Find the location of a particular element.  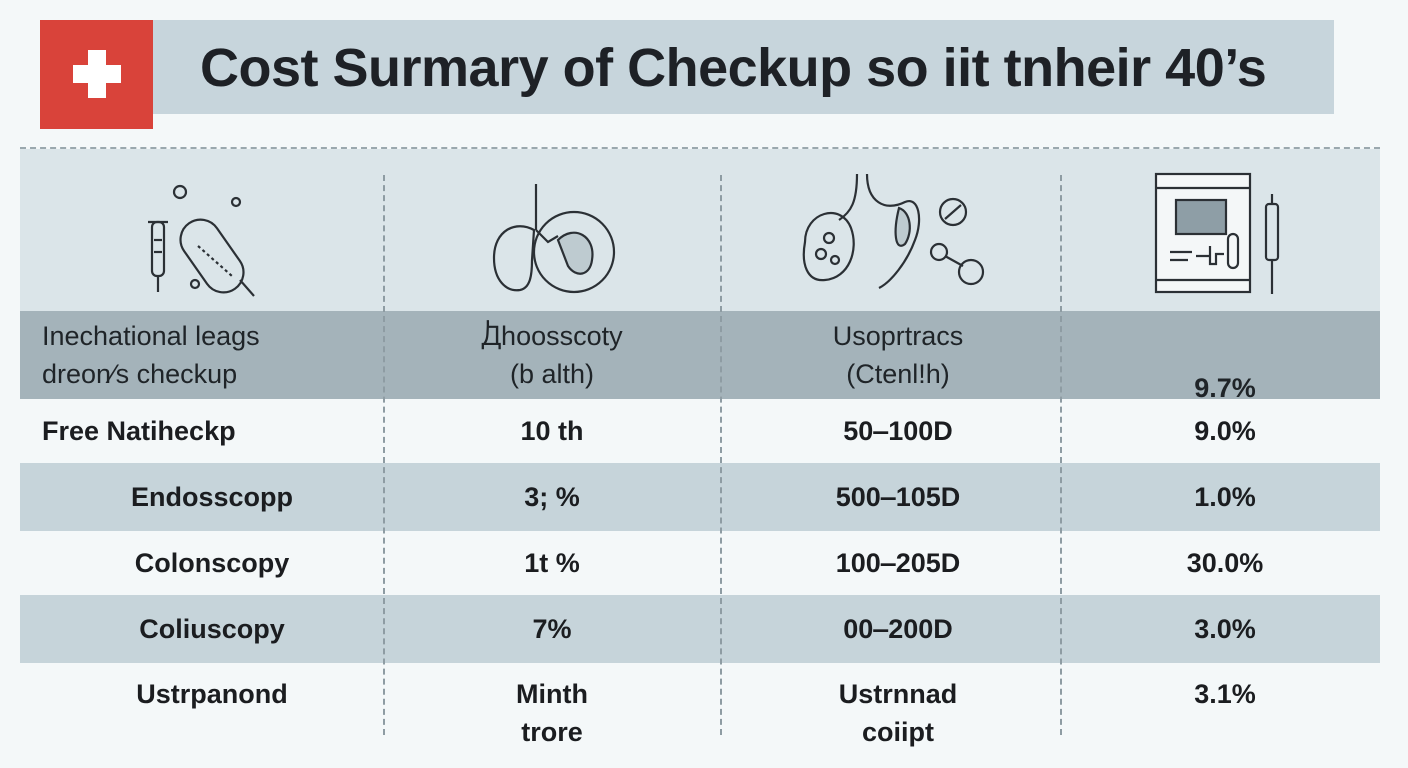

header-col4-value: 9.7% is located at coordinates (1225, 388).